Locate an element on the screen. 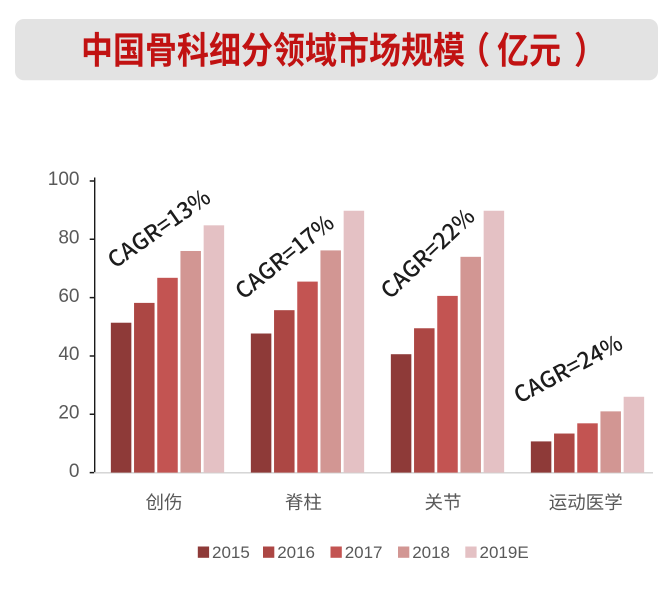 The image size is (672, 589). svg-text: 60 is located at coordinates (68, 296).